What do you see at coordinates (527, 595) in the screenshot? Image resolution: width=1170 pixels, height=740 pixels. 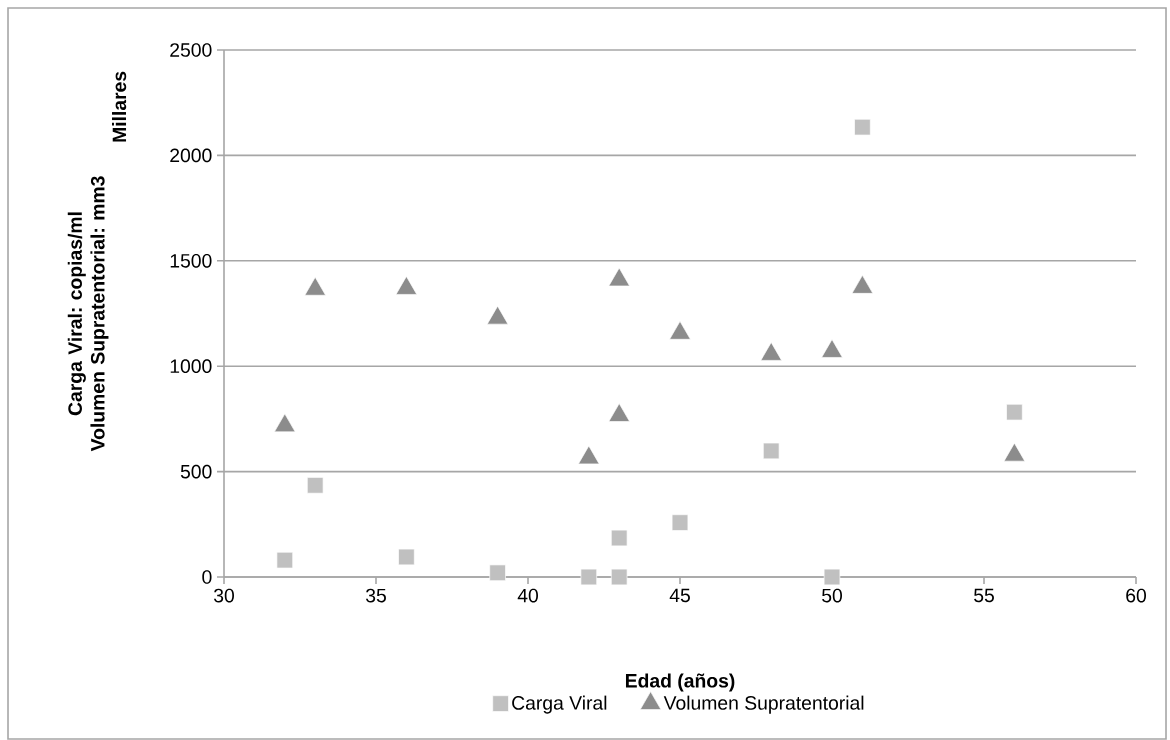 I see `x-tick-label: 40` at bounding box center [527, 595].